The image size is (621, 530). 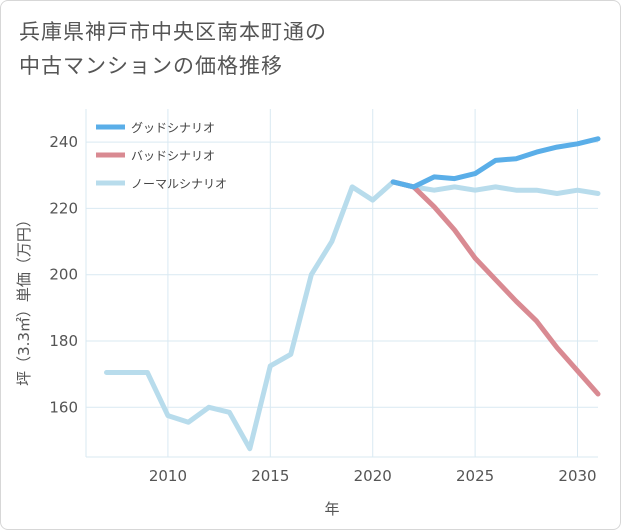 What do you see at coordinates (63, 208) in the screenshot?
I see `y-tick-label: 220` at bounding box center [63, 208].